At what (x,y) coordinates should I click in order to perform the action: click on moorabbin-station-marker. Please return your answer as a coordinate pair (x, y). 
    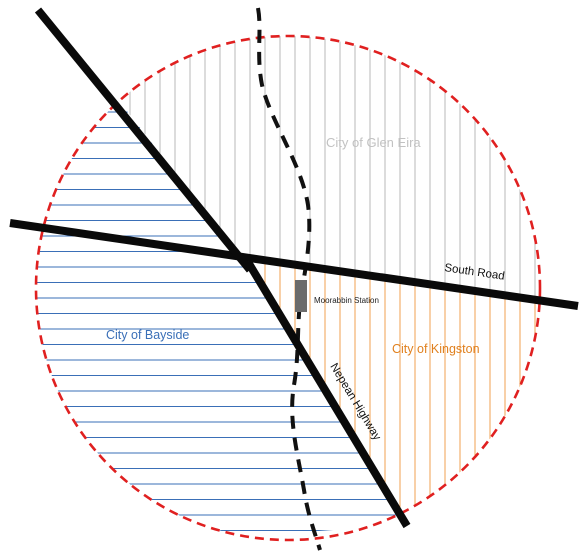
    Looking at the image, I should click on (301, 296).